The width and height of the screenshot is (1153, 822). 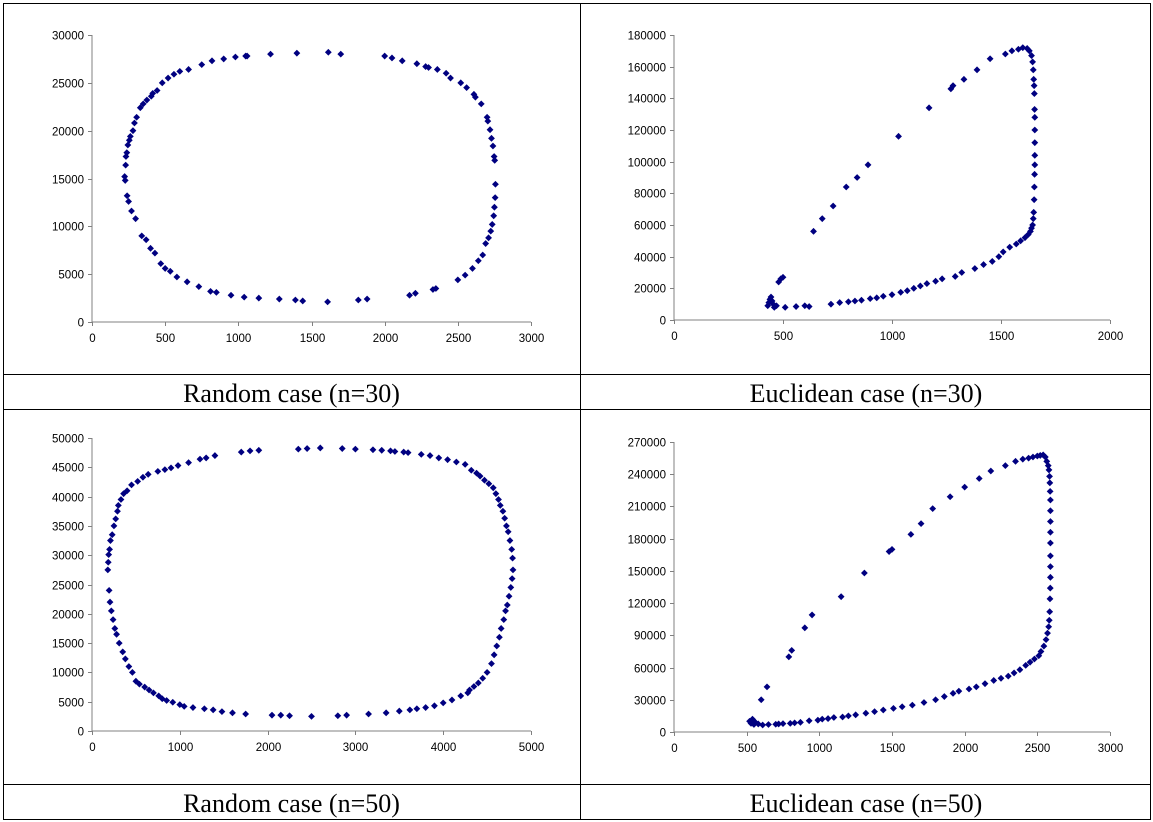 I want to click on column-divider, so click(x=580, y=411).